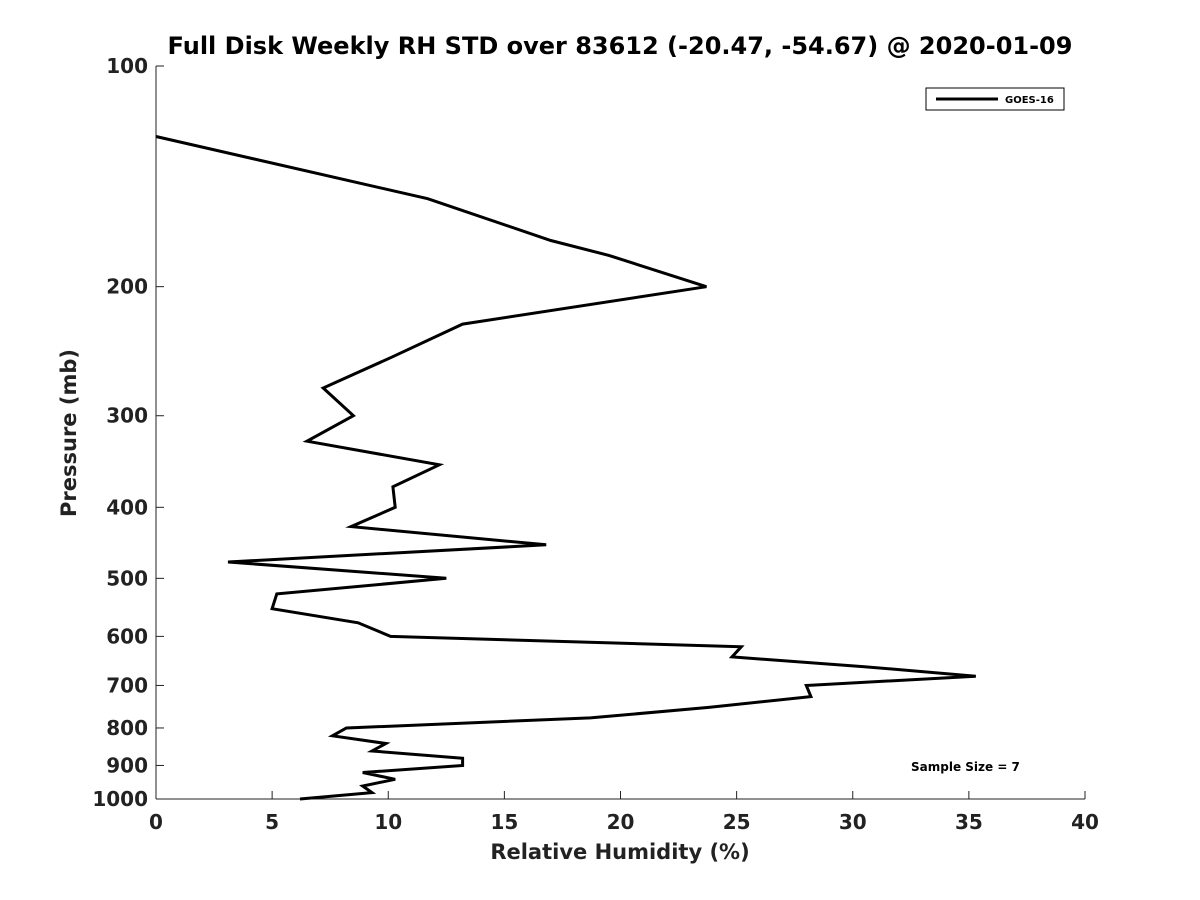 The width and height of the screenshot is (1200, 900). What do you see at coordinates (120, 799) in the screenshot?
I see `y-tick-label: 1000` at bounding box center [120, 799].